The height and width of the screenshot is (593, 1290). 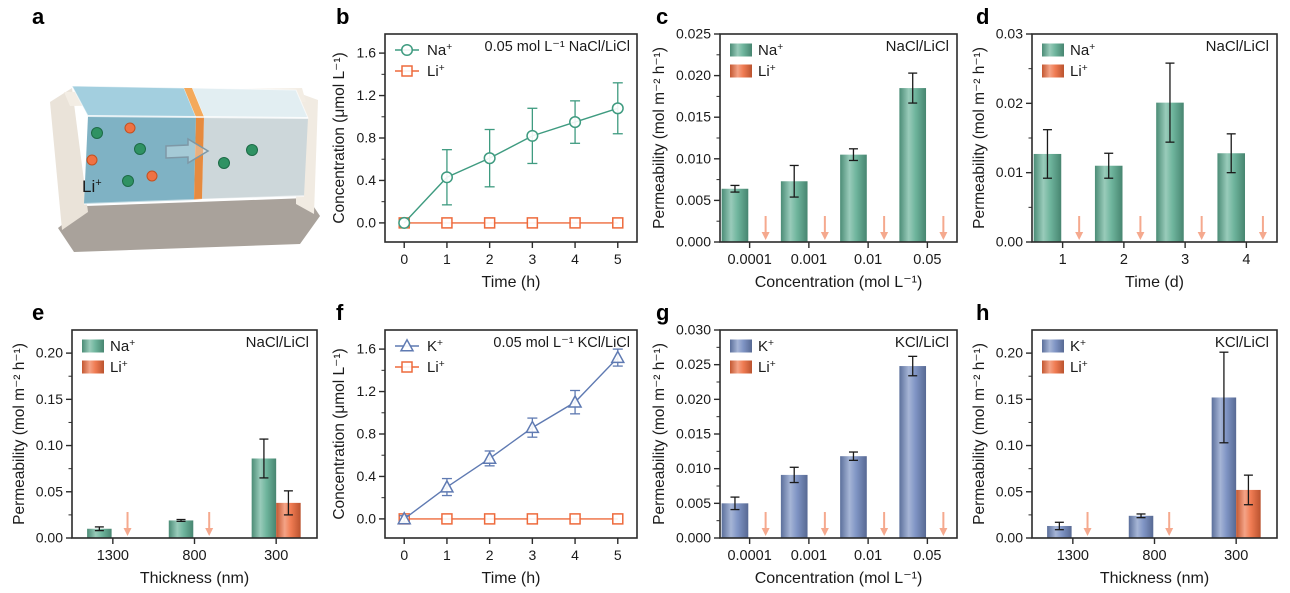 What do you see at coordinates (367, 222) in the screenshot?
I see `svg-text: 0.0` at bounding box center [367, 222].